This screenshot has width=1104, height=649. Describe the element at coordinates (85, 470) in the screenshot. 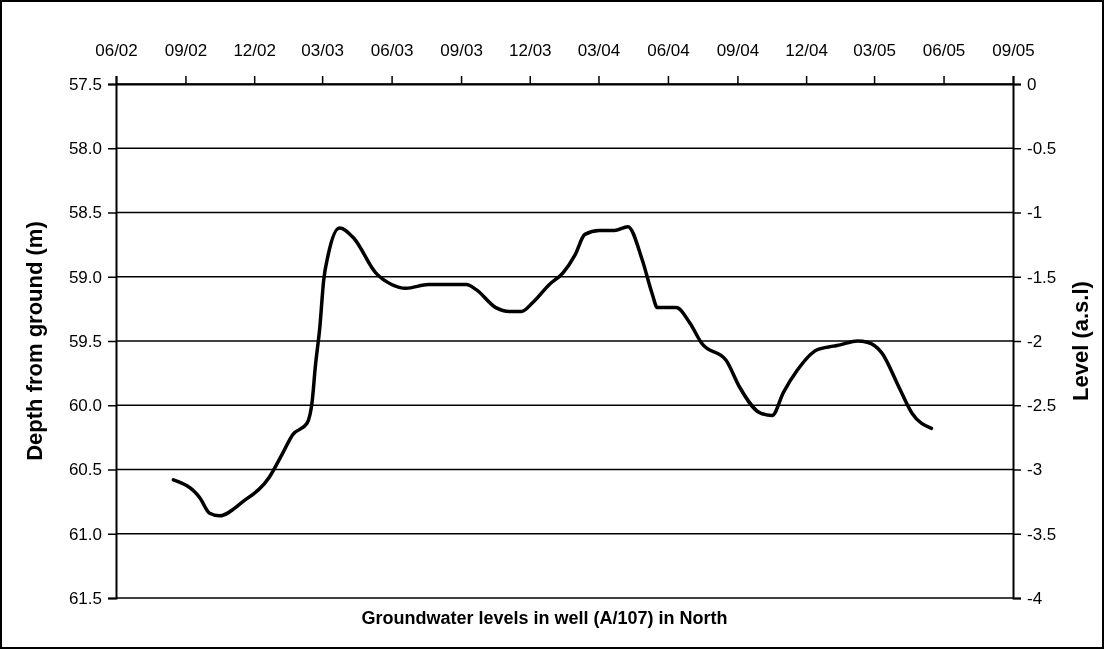

I see `y-tick-label: 60.5` at that location.